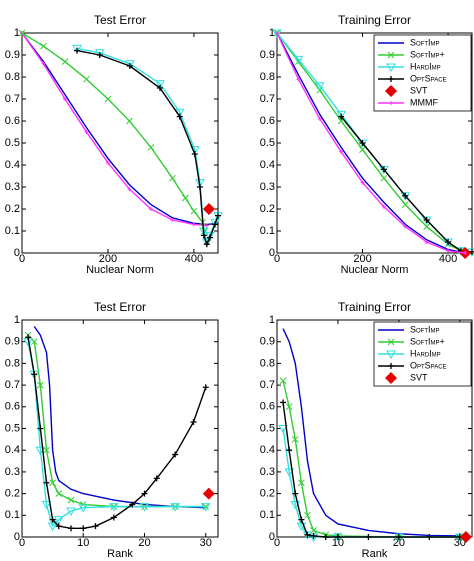  What do you see at coordinates (83, 543) in the screenshot?
I see `x-tick-label: 10` at bounding box center [83, 543].